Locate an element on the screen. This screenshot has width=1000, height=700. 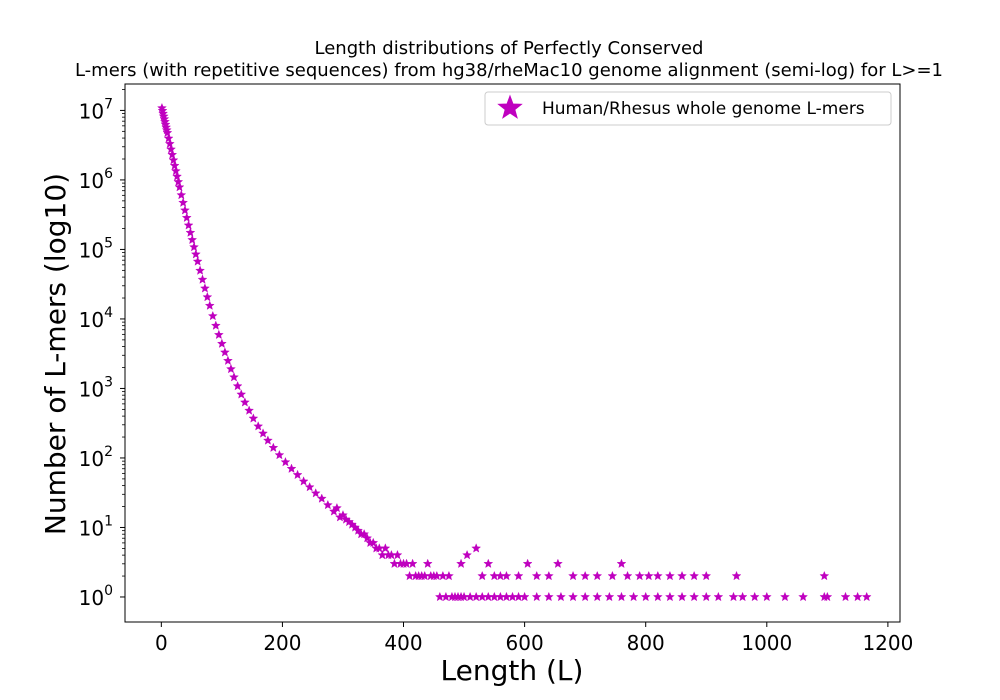
x-axis-label: Length (L) is located at coordinates (512, 670).